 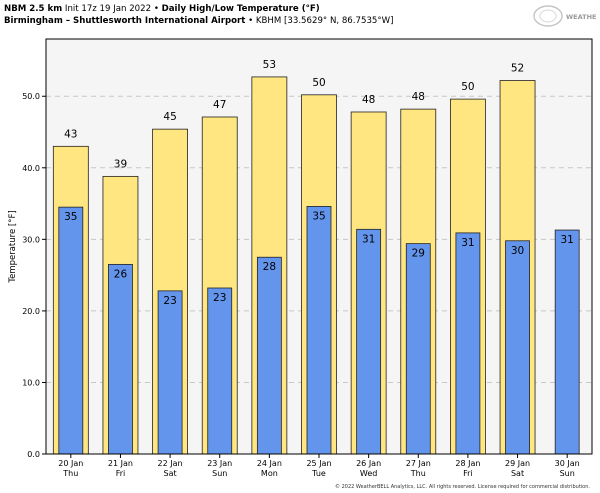 I want to click on x-tick-date: 30 Jan, so click(x=567, y=463).